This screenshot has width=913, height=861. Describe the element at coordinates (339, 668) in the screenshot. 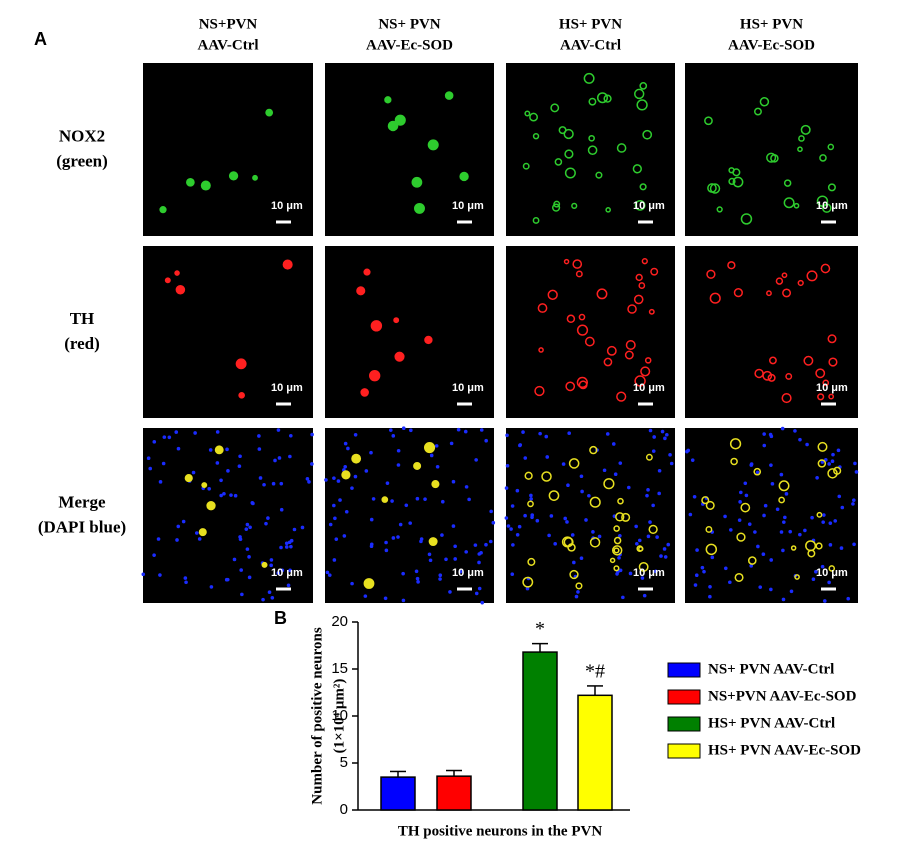

I see `y-tick-label: 15` at that location.